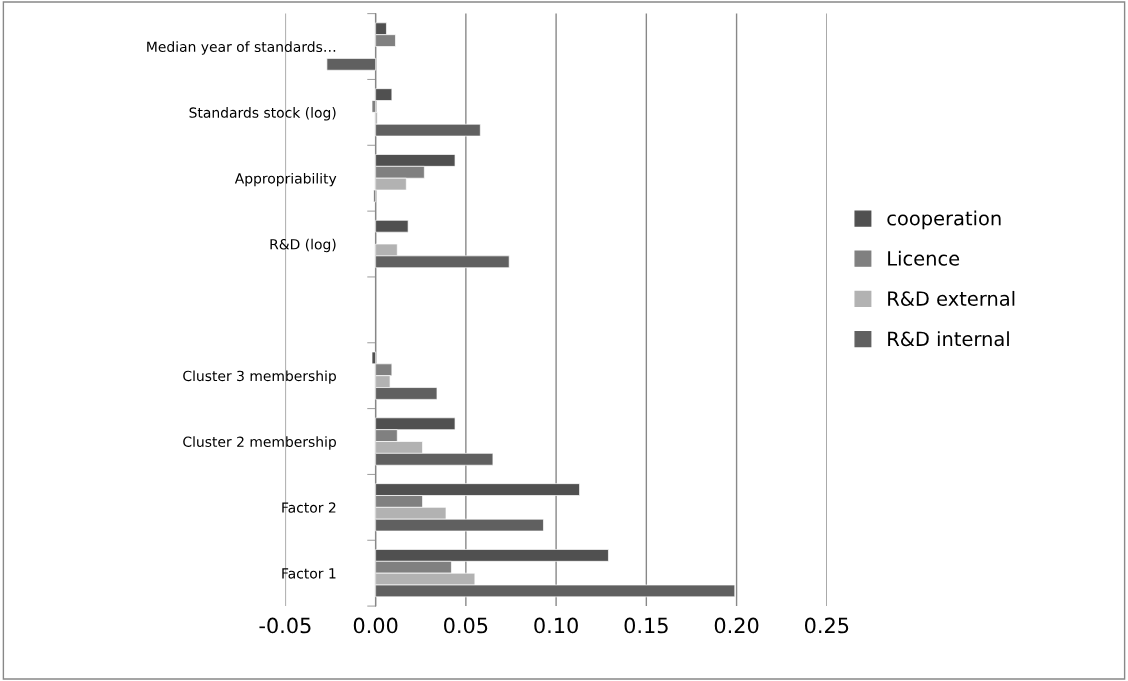 The width and height of the screenshot is (1128, 681). What do you see at coordinates (951, 298) in the screenshot?
I see `legend-label: R&D external` at bounding box center [951, 298].